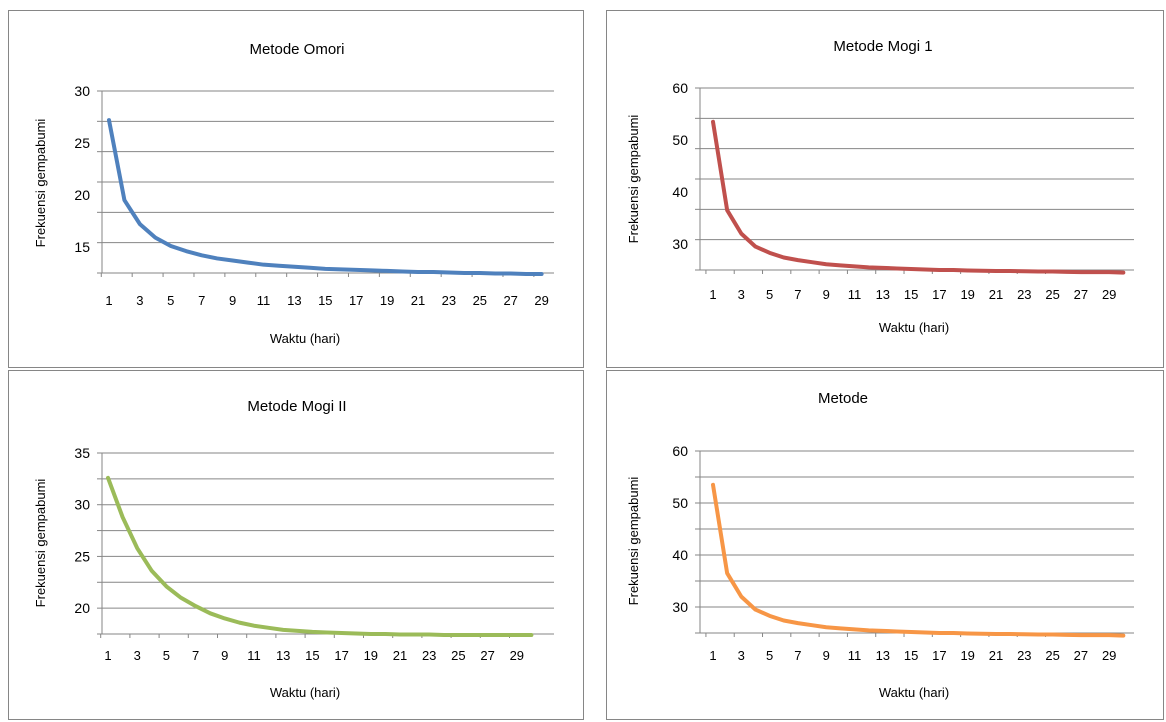 The image size is (1166, 722). What do you see at coordinates (296, 406) in the screenshot?
I see `chart-title: Metode Mogi II` at bounding box center [296, 406].